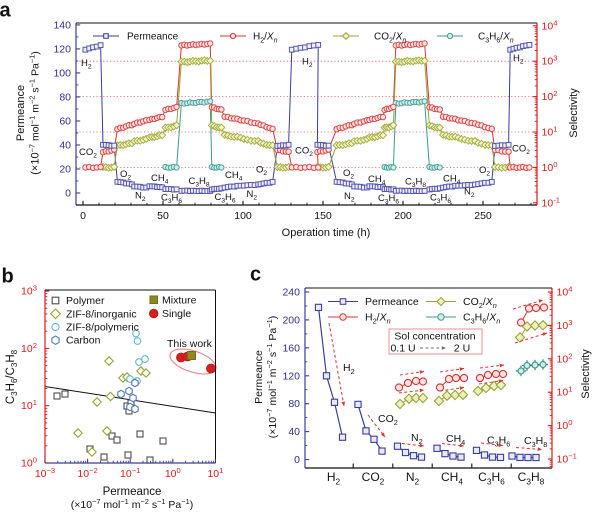 The image size is (600, 518). Describe the element at coordinates (8, 277) in the screenshot. I see `svg-text: b` at that location.